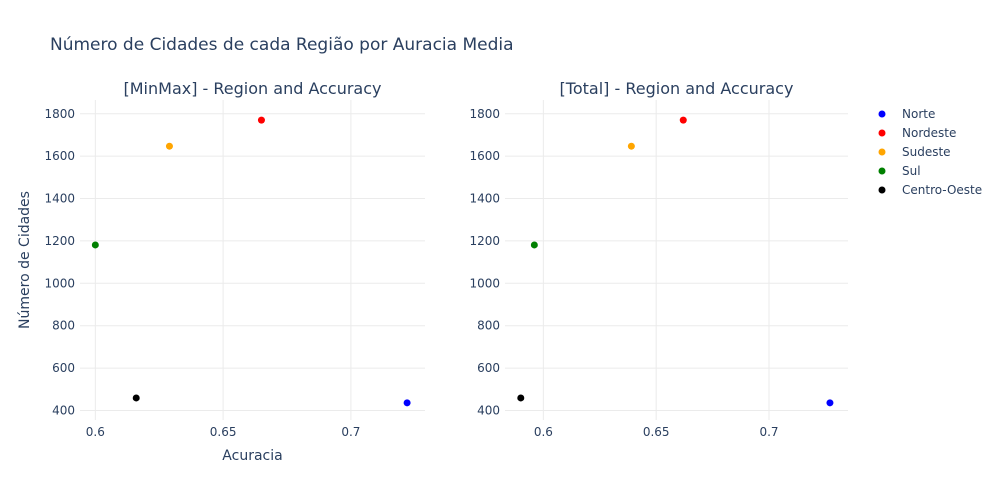 The width and height of the screenshot is (1000, 504). Describe the element at coordinates (253, 88) in the screenshot. I see `subplot-title: [MinMax] - Region and Accuracy` at that location.